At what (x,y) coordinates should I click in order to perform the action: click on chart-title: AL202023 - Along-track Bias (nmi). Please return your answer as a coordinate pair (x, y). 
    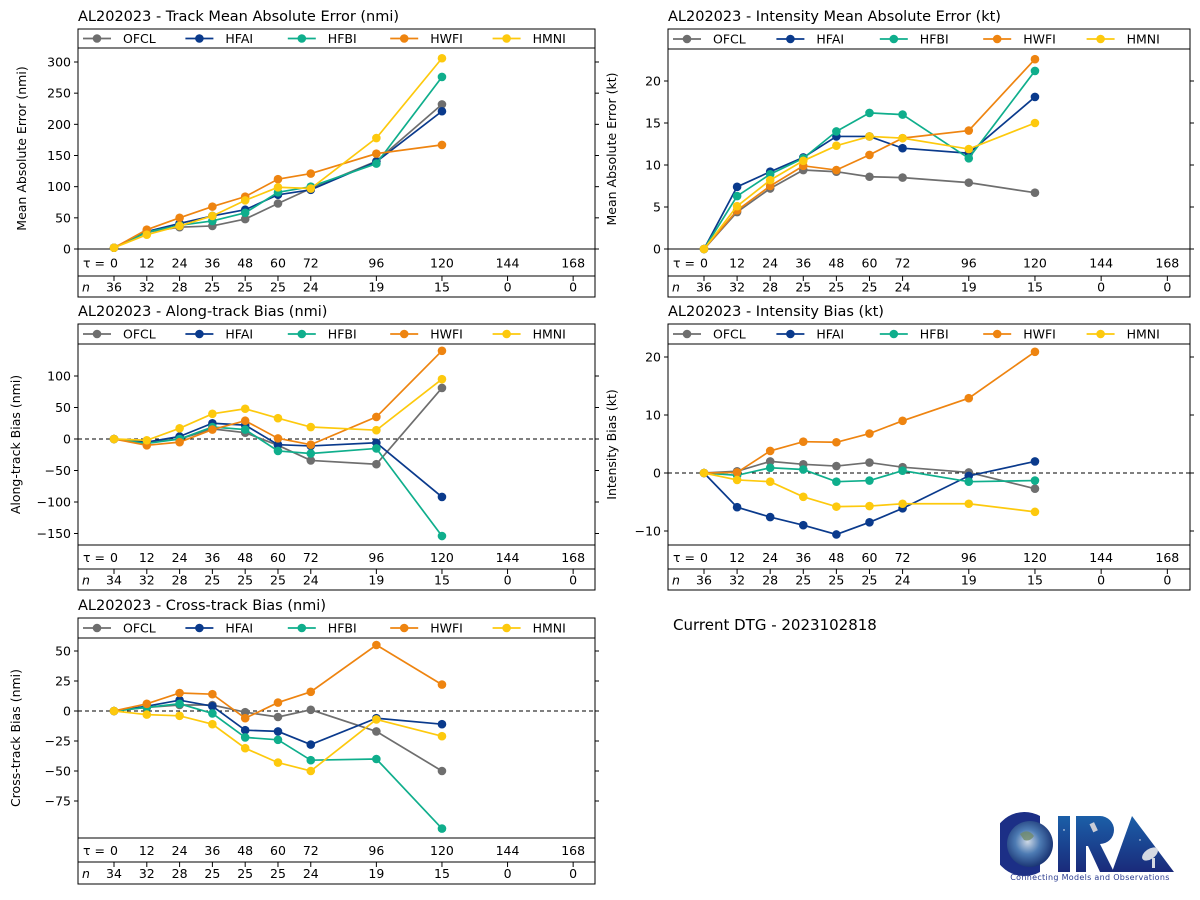
    Looking at the image, I should click on (202, 312).